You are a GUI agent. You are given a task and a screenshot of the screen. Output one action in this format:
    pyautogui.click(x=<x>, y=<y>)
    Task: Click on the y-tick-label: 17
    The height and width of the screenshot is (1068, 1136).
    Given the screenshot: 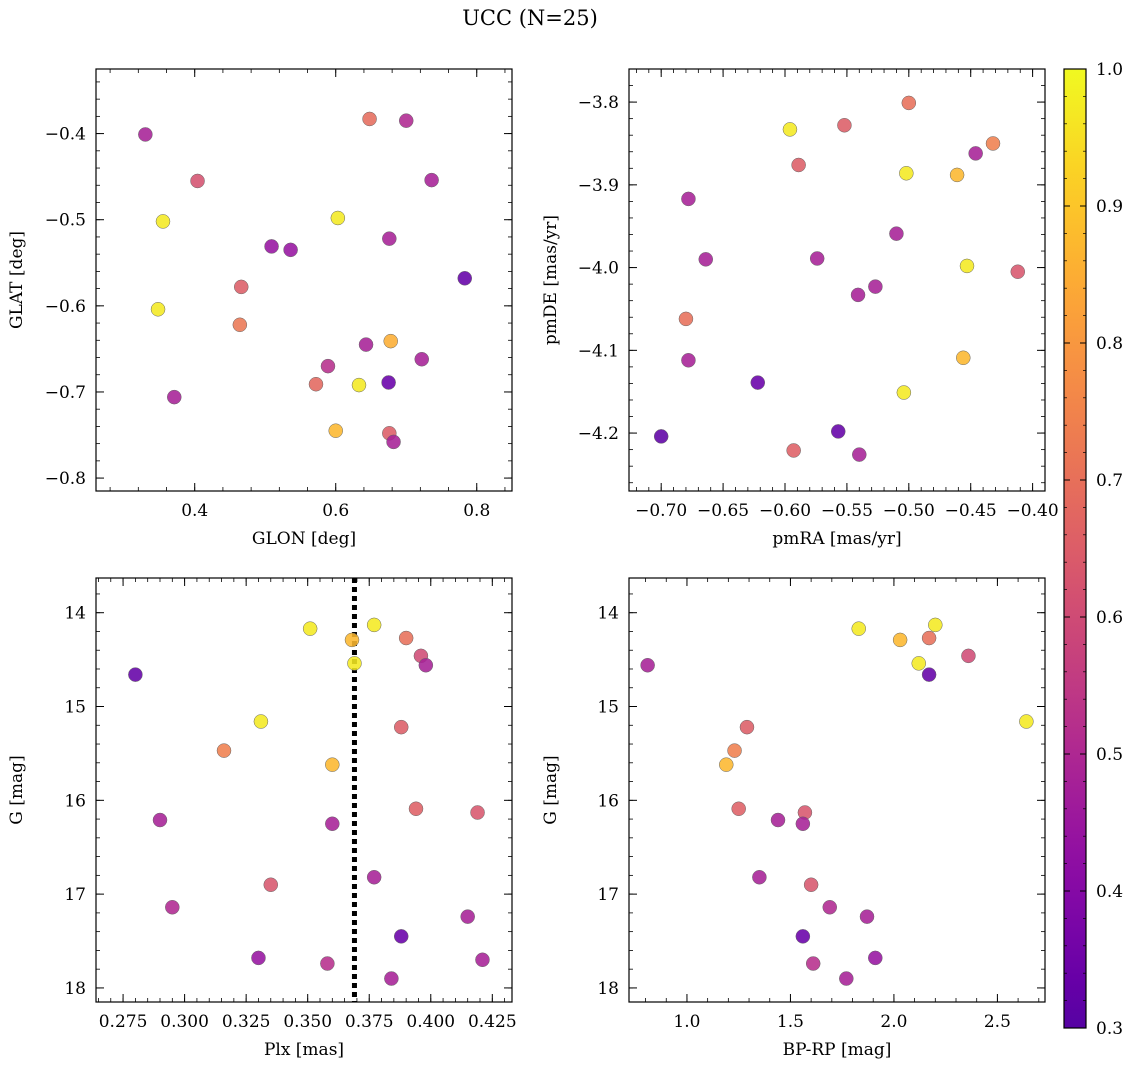 What is the action you would take?
    pyautogui.click(x=75, y=895)
    